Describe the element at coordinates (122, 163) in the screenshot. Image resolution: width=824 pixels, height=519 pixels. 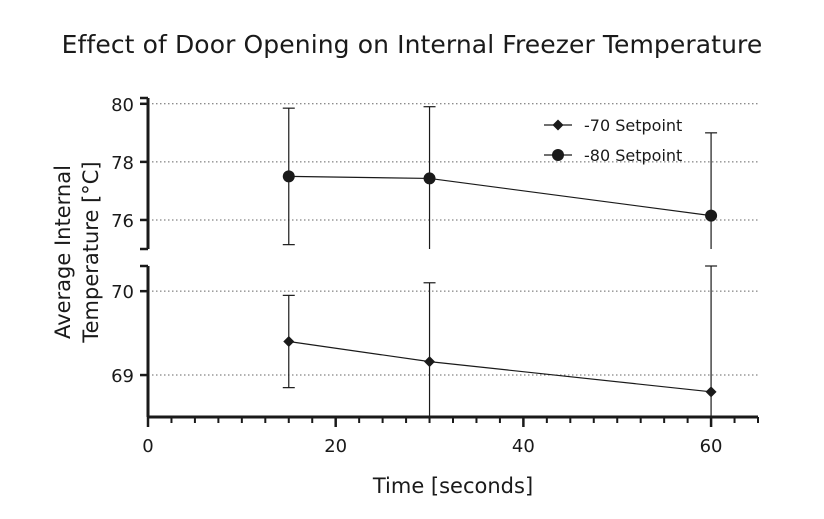
I see `y-tick-label: 78` at that location.